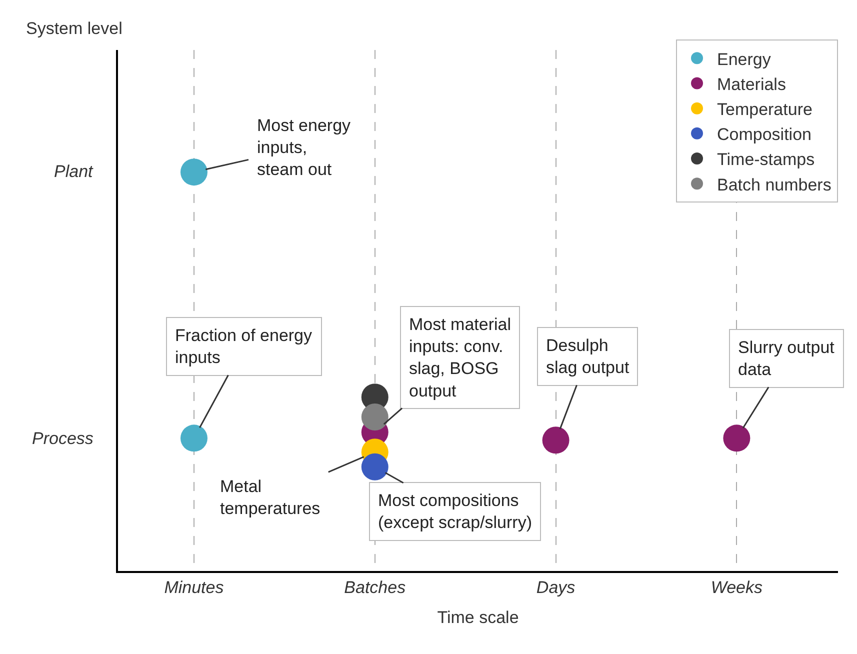 The width and height of the screenshot is (857, 654). I want to click on annotation: Slurry output data, so click(786, 359).